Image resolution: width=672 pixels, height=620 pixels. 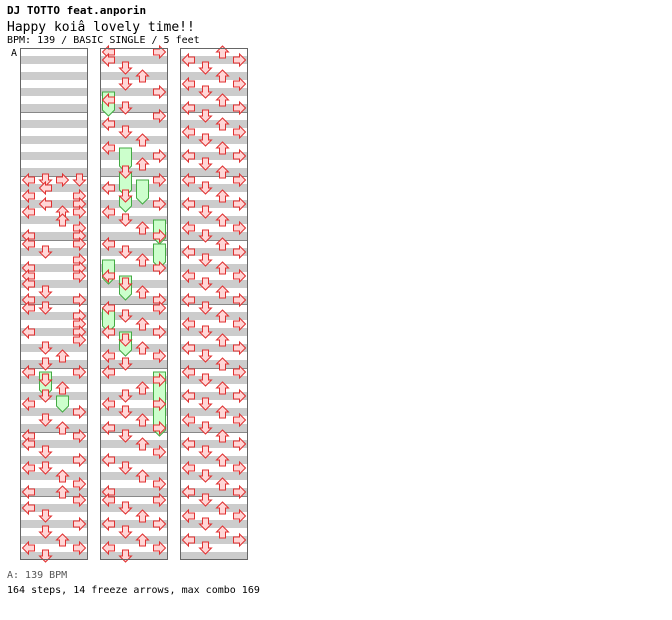 I want to click on song-artist: DJ TOTTO feat.anporin, so click(x=77, y=10).